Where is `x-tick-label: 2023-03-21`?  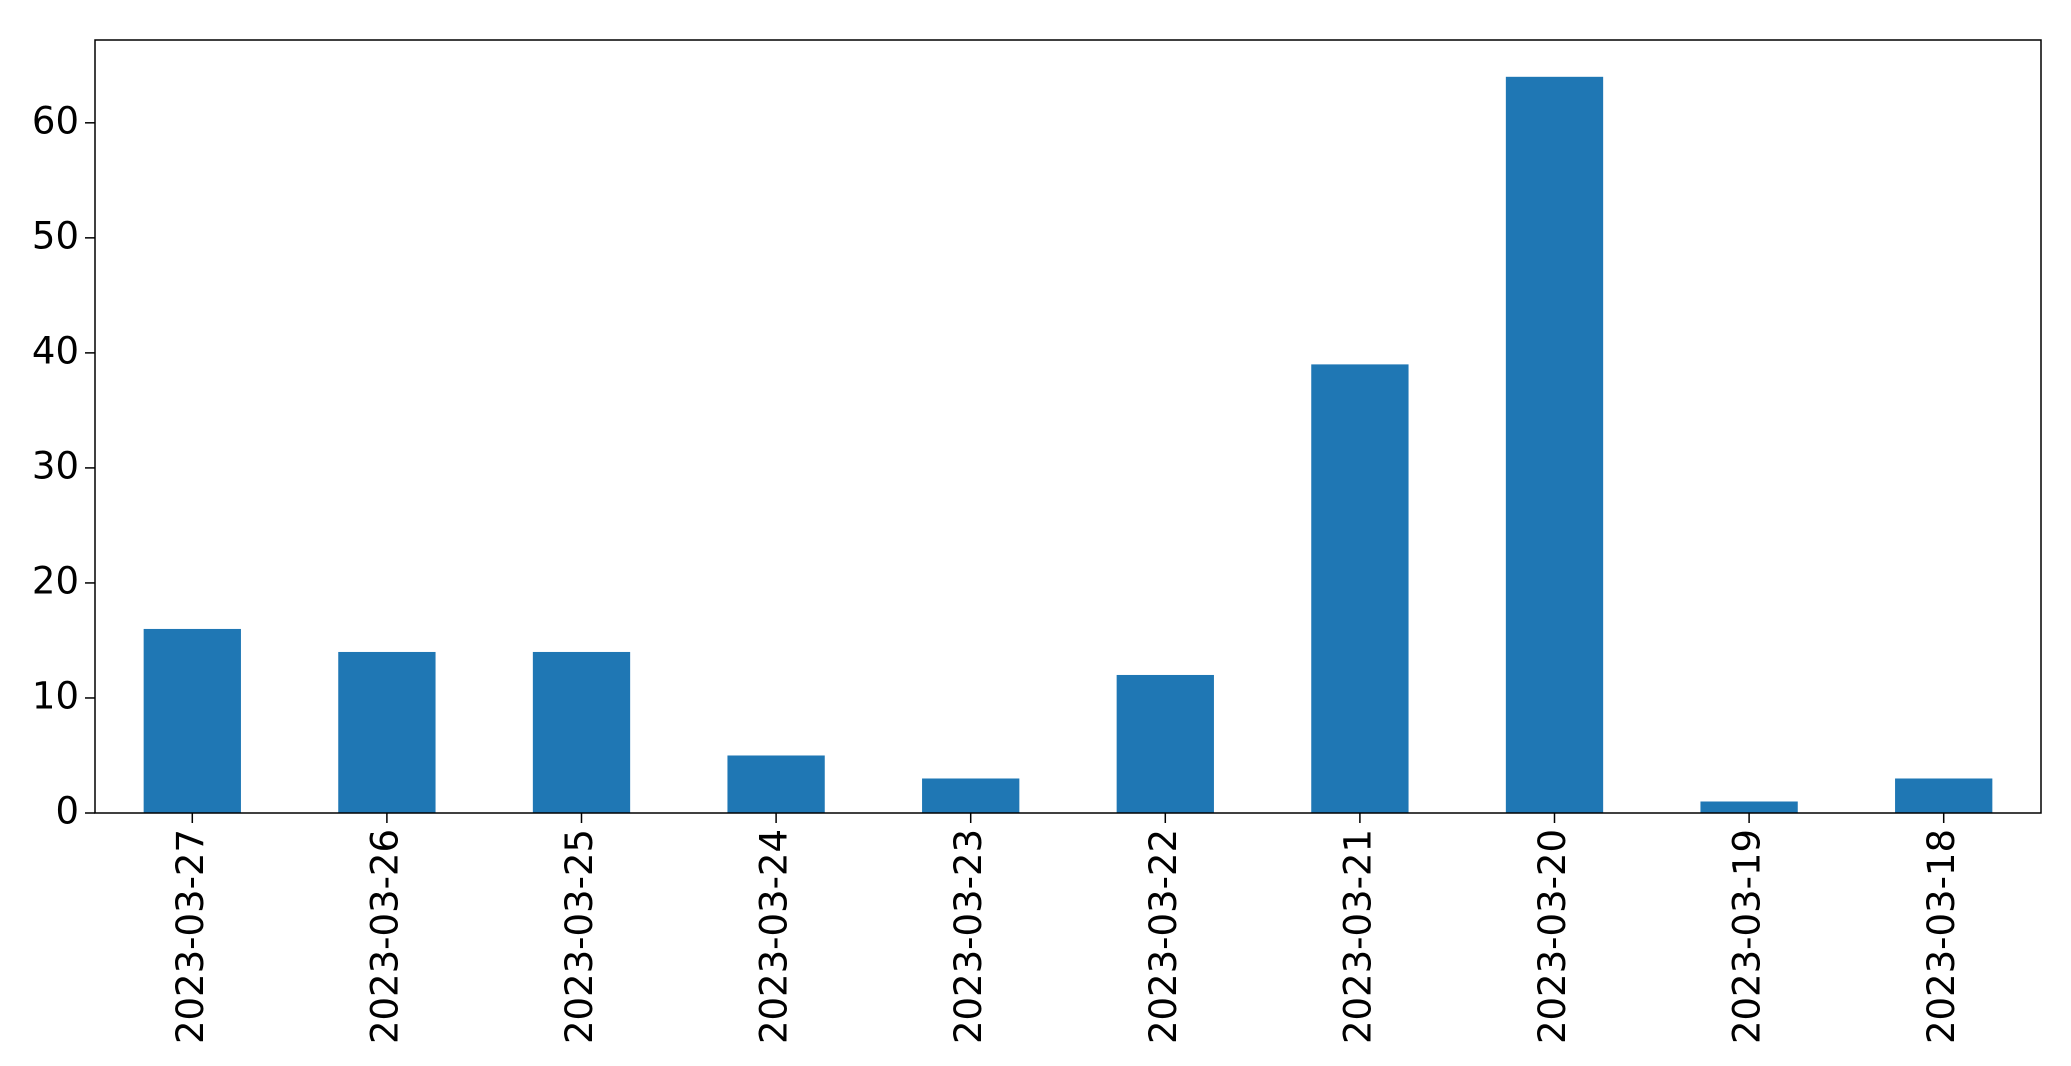
x-tick-label: 2023-03-21 is located at coordinates (1357, 936).